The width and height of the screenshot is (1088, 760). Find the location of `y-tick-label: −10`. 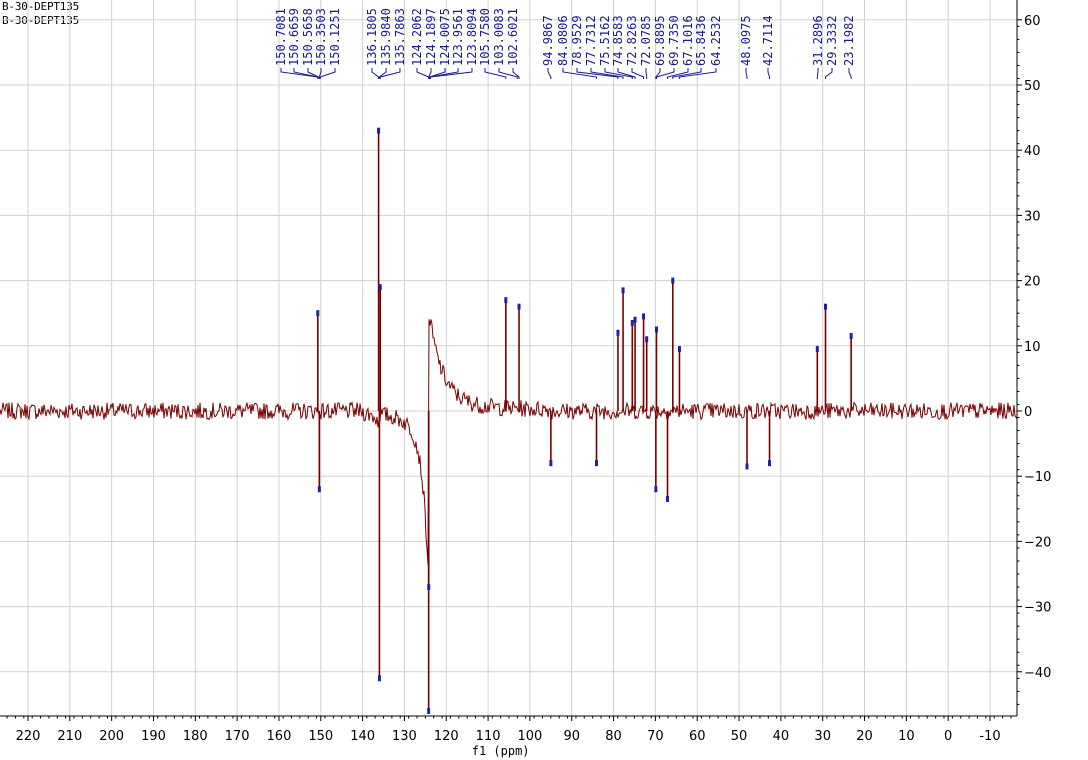

y-tick-label: −10 is located at coordinates (1037, 477).